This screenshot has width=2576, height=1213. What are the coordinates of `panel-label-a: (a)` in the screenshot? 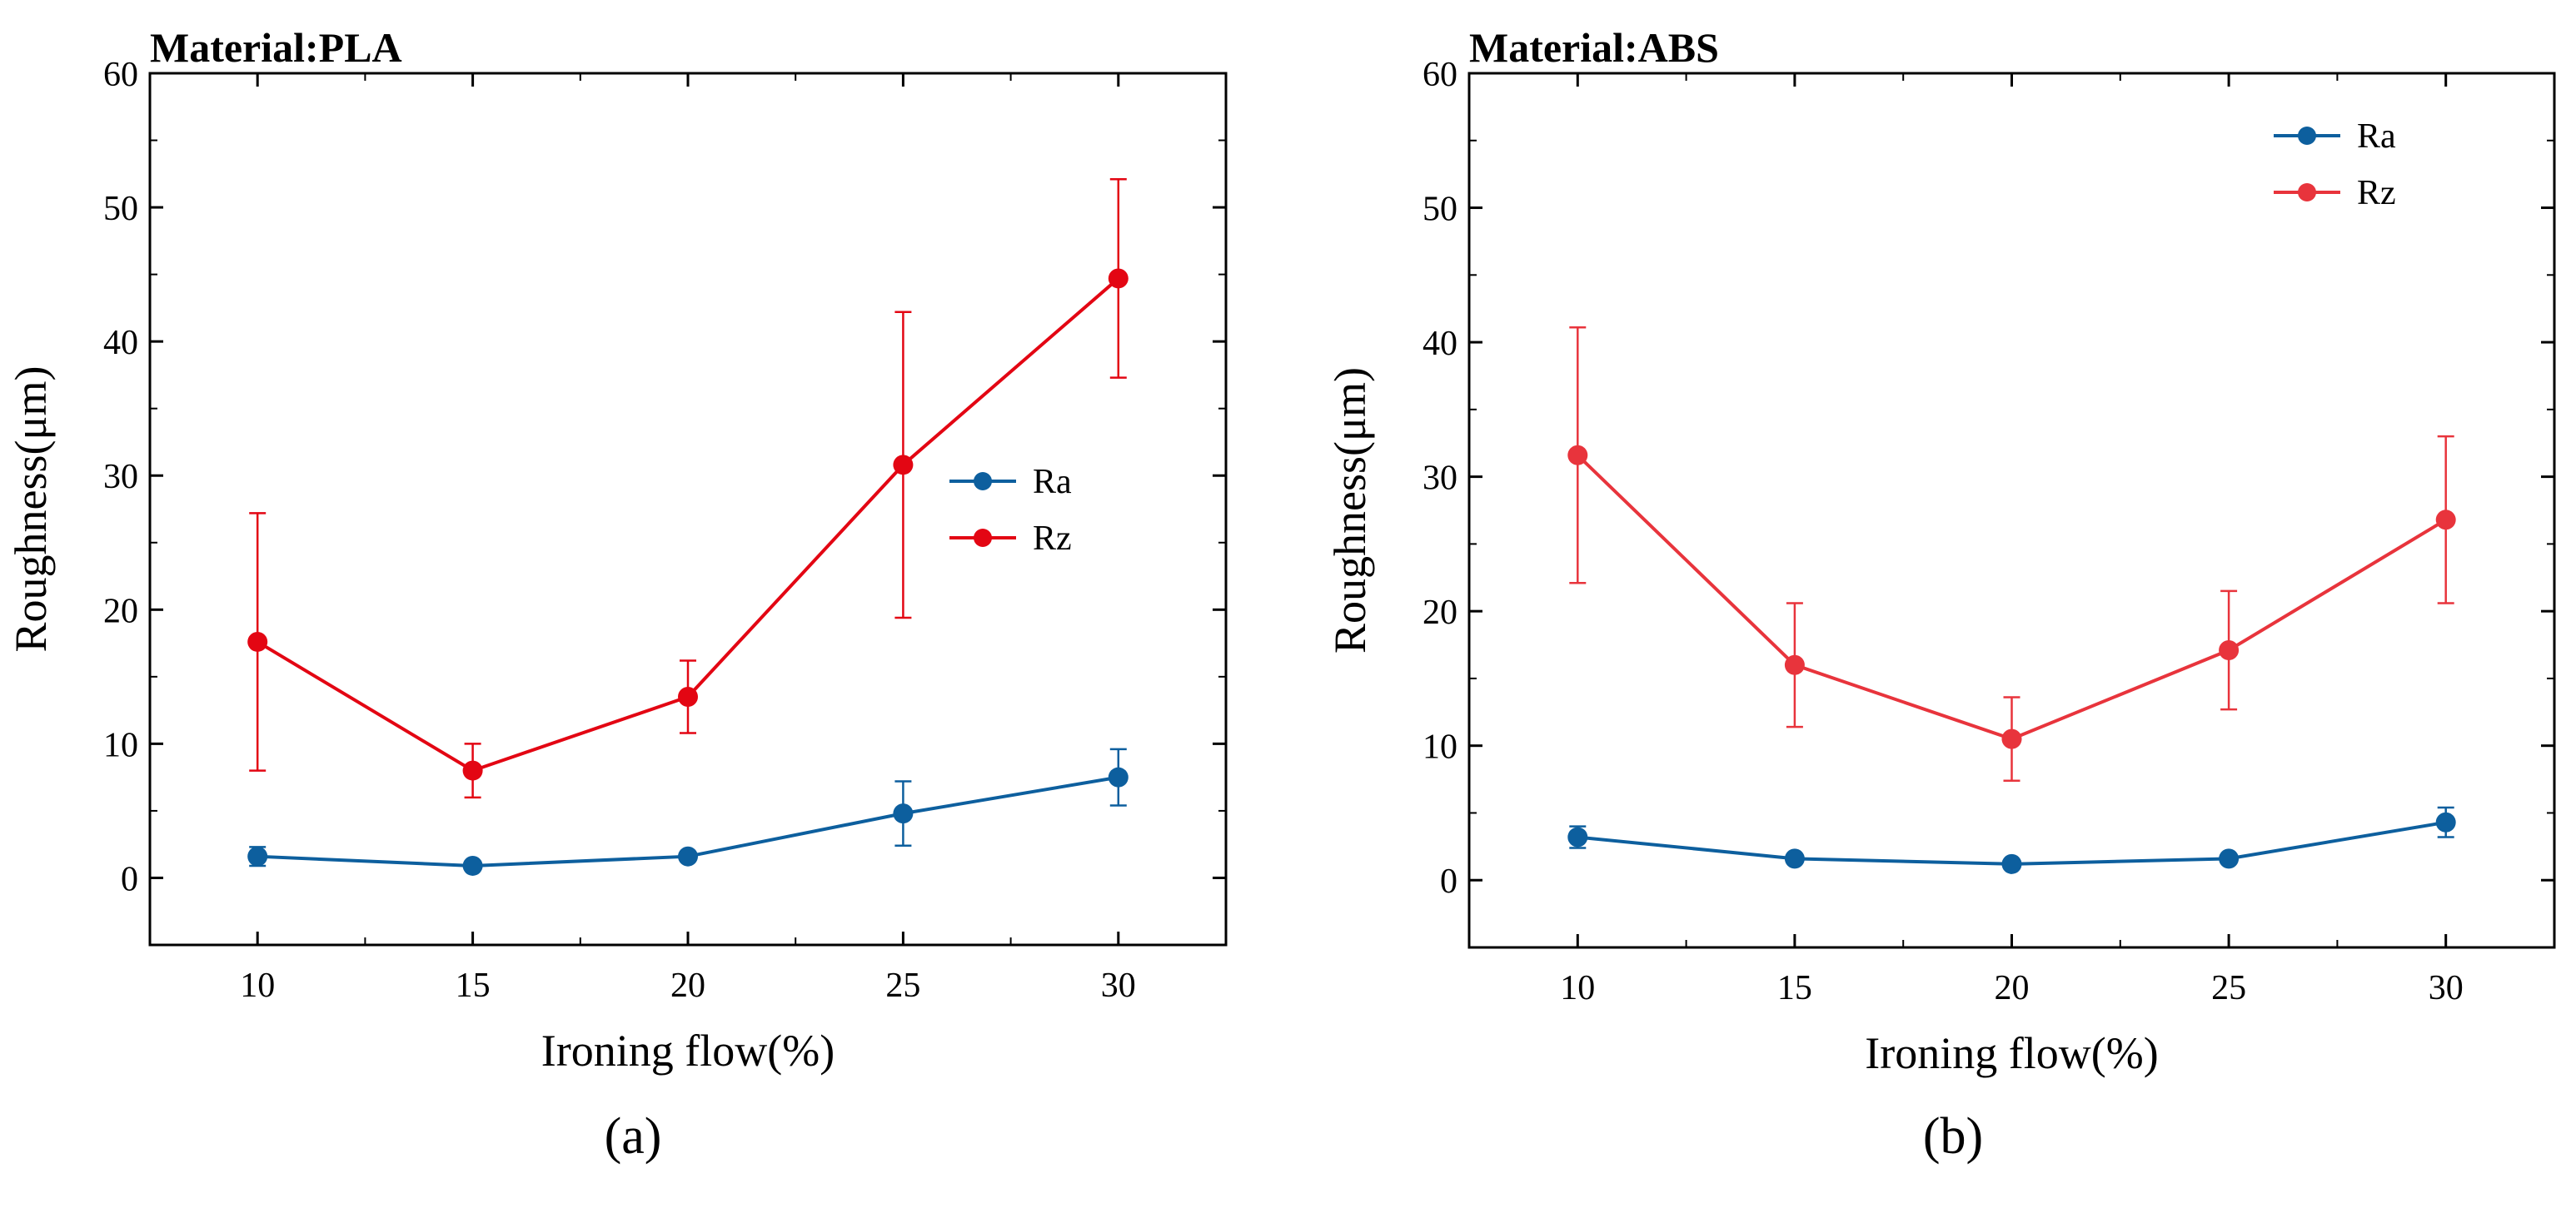 It's located at (633, 1136).